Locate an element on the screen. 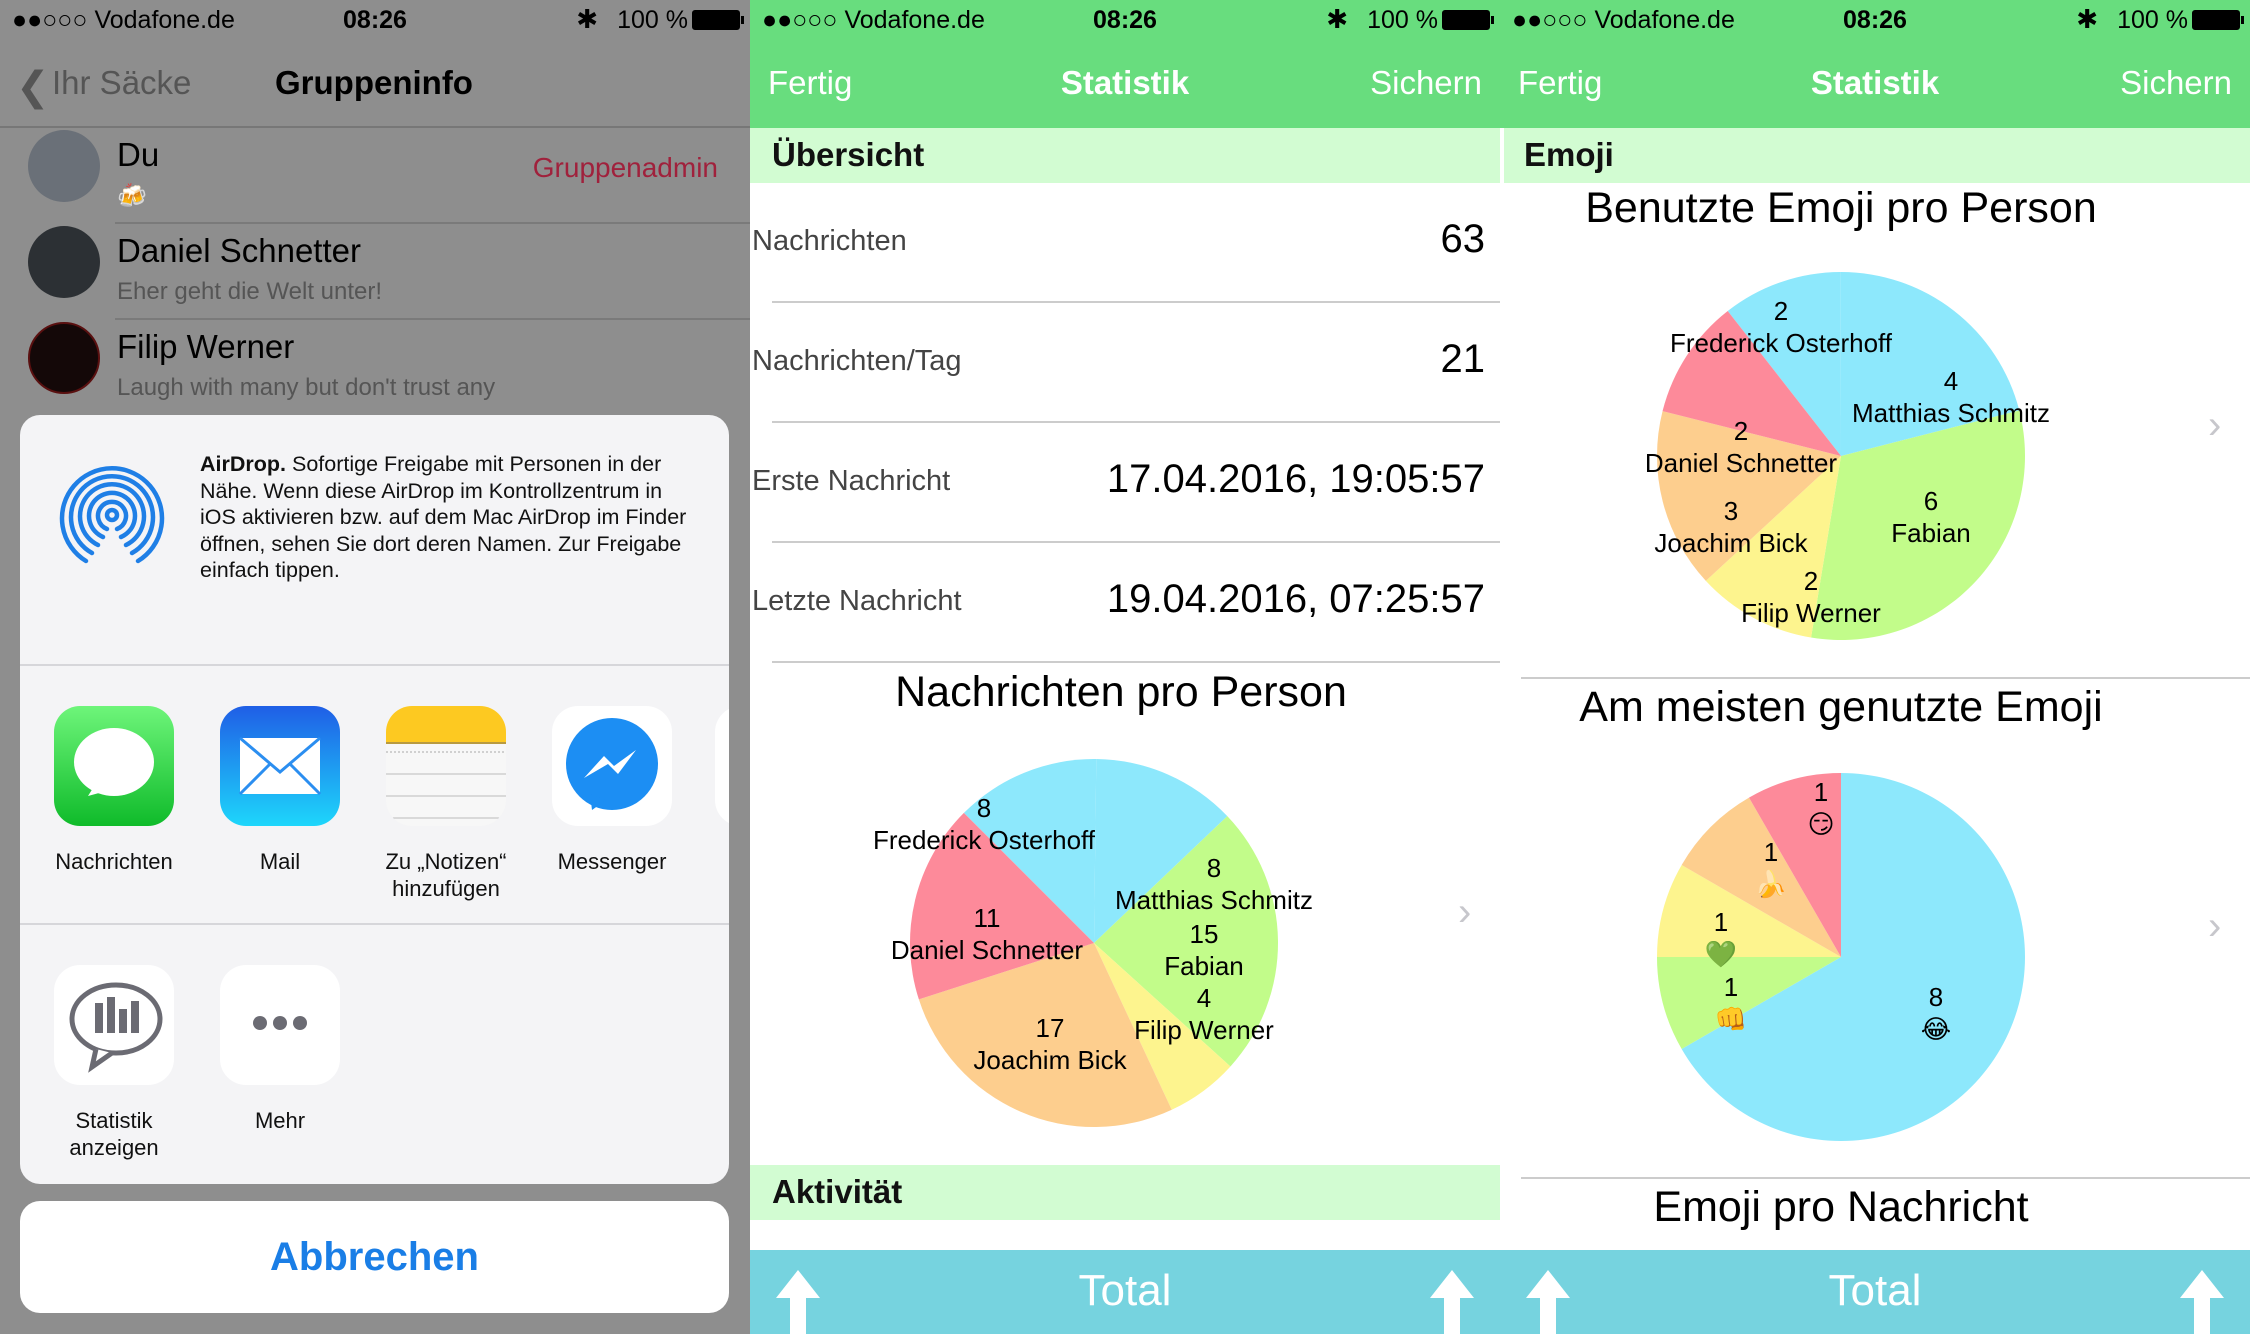  app-label: Mail is located at coordinates (280, 861).